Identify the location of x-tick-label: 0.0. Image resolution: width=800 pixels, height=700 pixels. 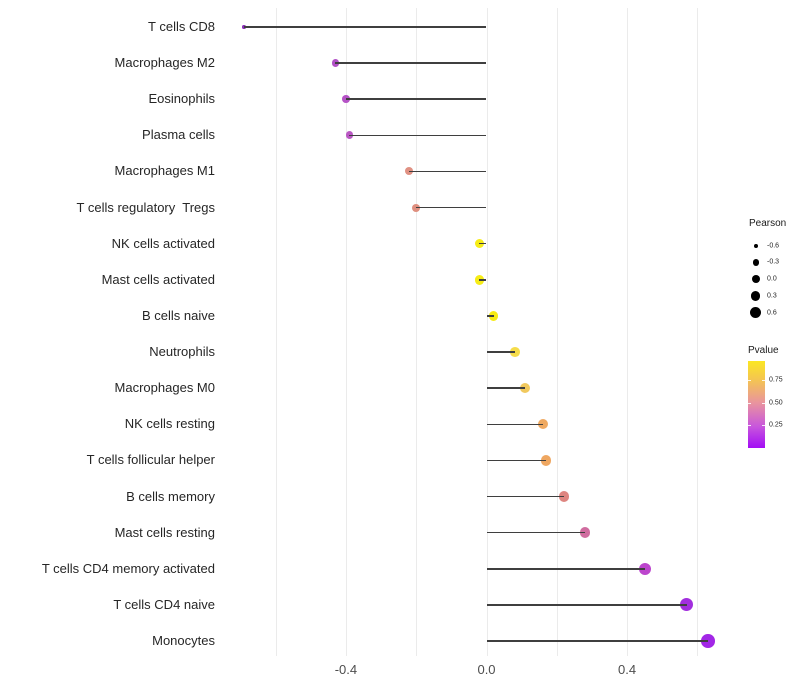
(486, 669).